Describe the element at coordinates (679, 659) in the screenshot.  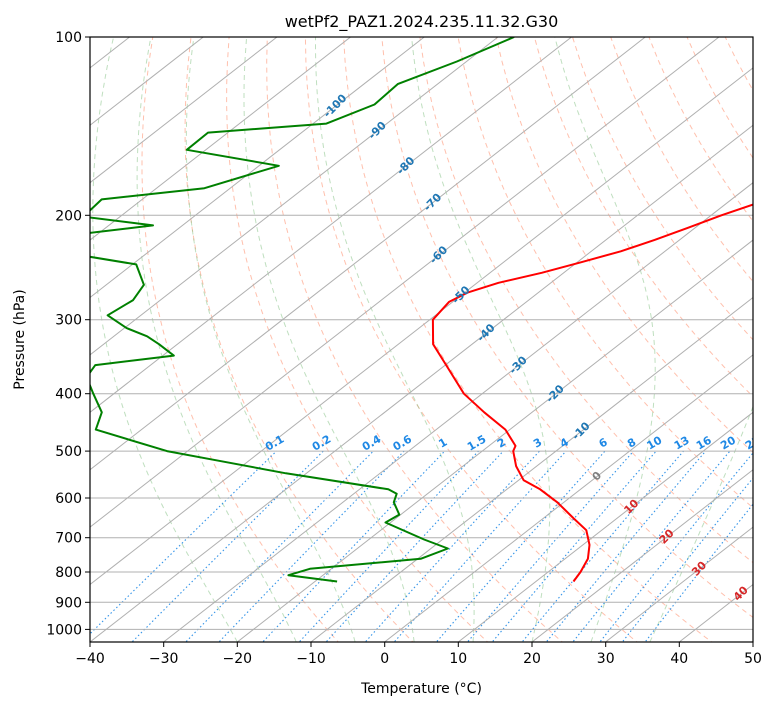
I see `x-tick-label: 40` at that location.